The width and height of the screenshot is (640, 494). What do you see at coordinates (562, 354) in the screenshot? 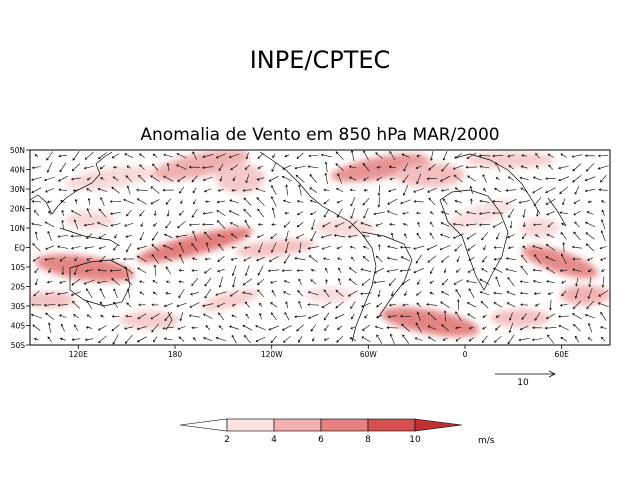
I see `lon-label: 60E` at bounding box center [562, 354].